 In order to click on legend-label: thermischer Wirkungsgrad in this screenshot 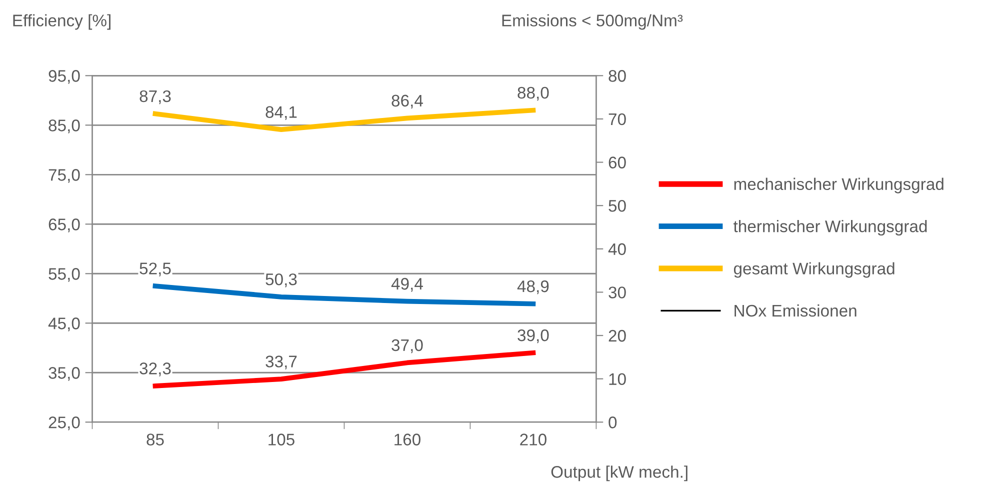, I will do `click(830, 228)`.